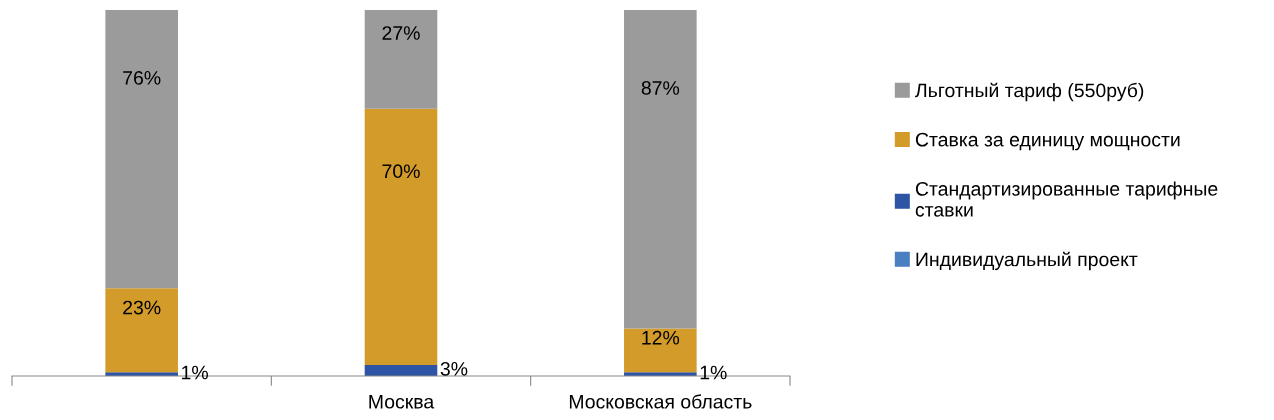  Describe the element at coordinates (660, 88) in the screenshot. I see `data-label: 87%` at that location.